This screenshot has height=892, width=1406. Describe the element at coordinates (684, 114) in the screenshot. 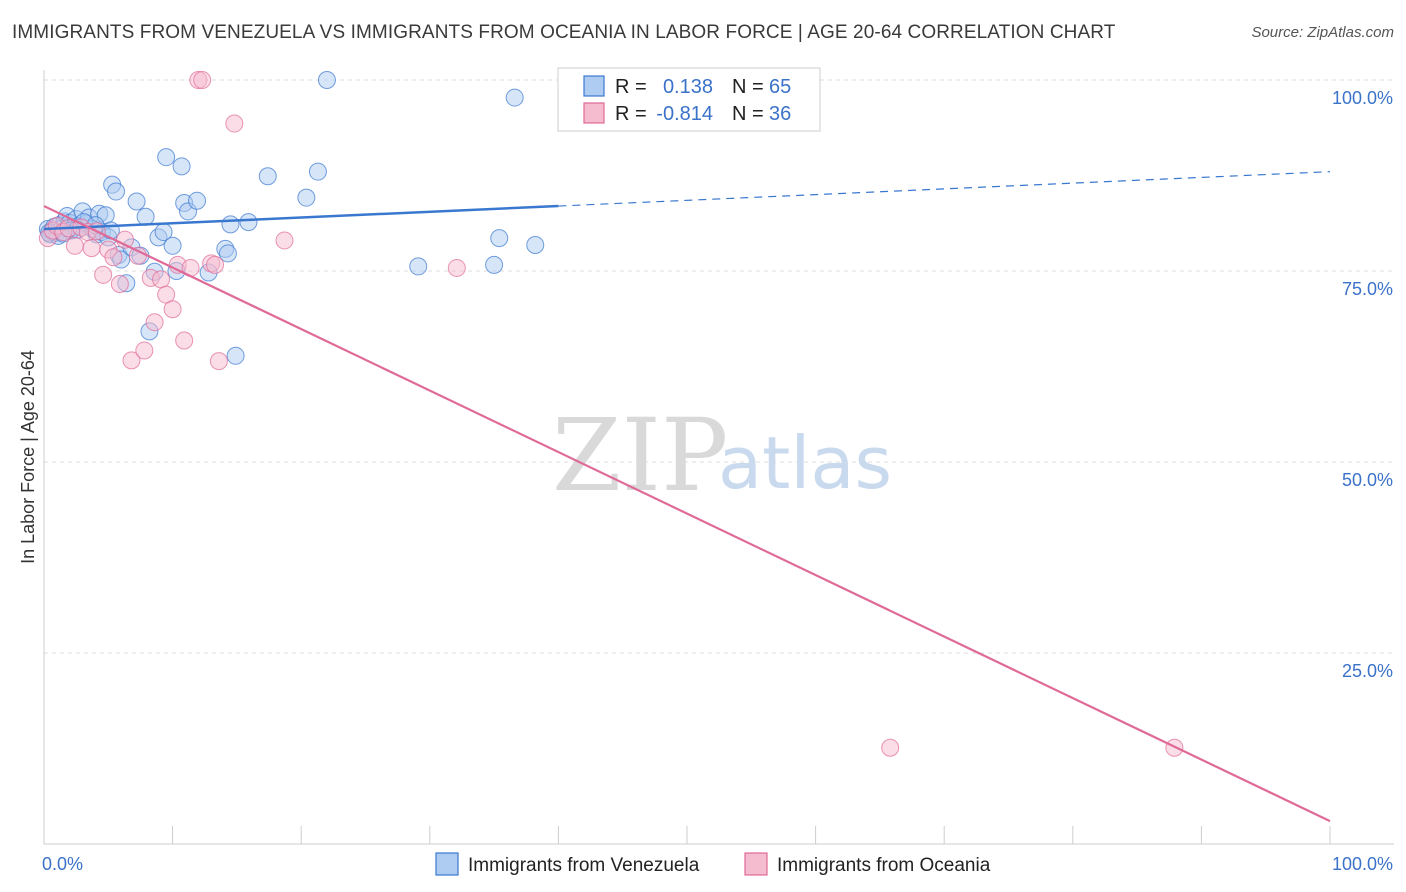

I see `legend-r-value-oceania: -0.814` at that location.